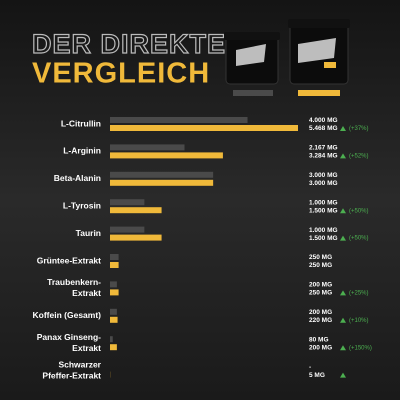 This screenshot has width=400, height=400. Describe the element at coordinates (317, 375) in the screenshot. I see `value-label: 5 MG` at that location.